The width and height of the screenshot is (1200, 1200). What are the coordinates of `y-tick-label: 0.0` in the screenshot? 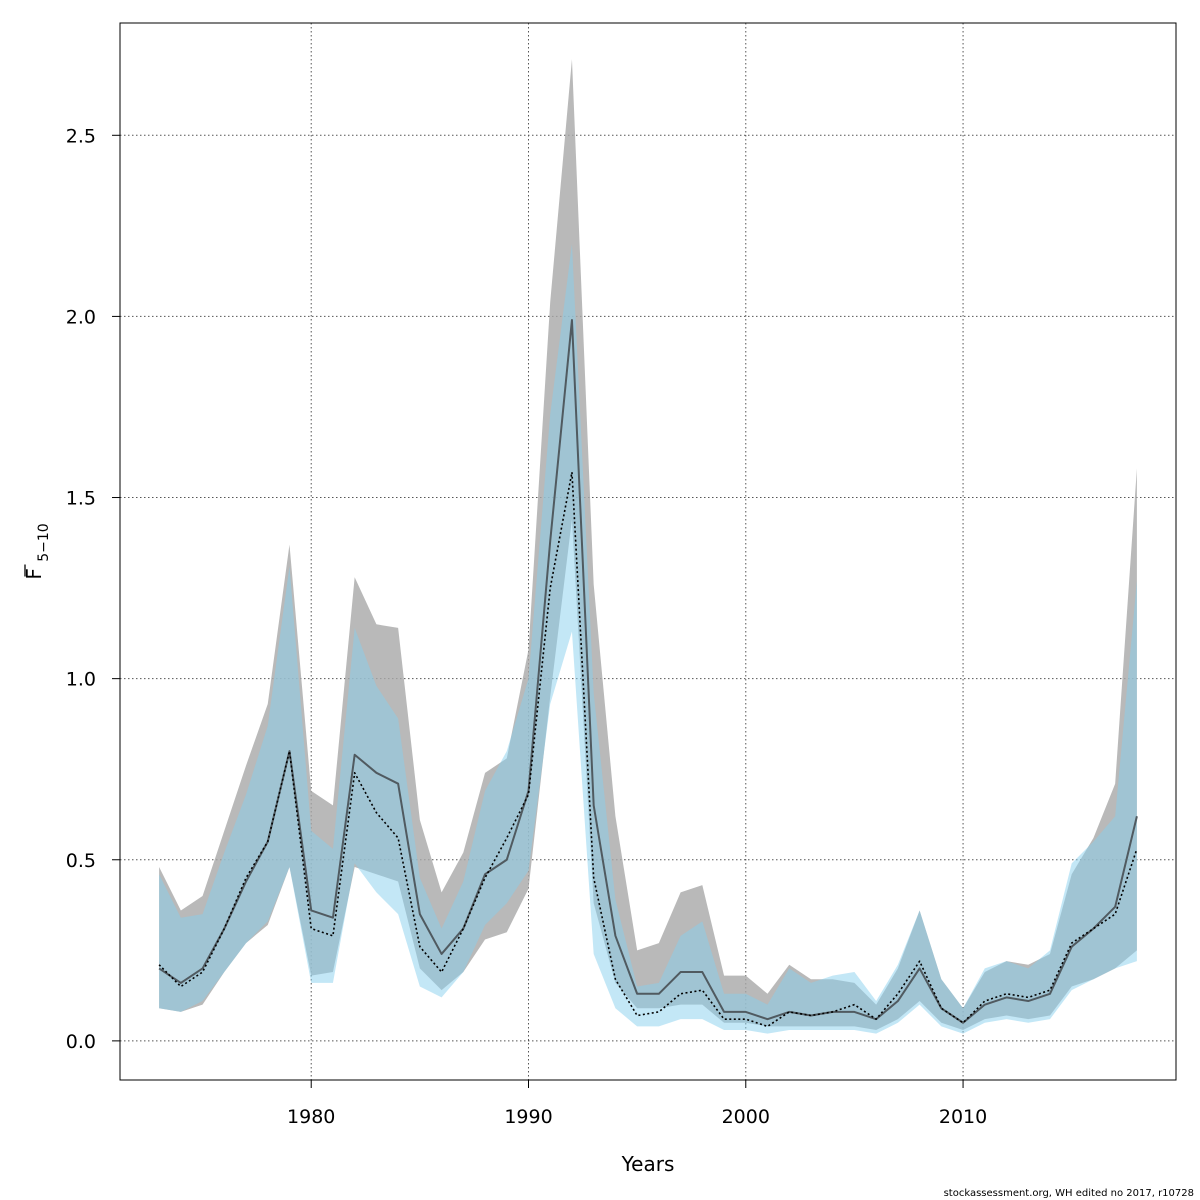 It's located at (81, 1042).